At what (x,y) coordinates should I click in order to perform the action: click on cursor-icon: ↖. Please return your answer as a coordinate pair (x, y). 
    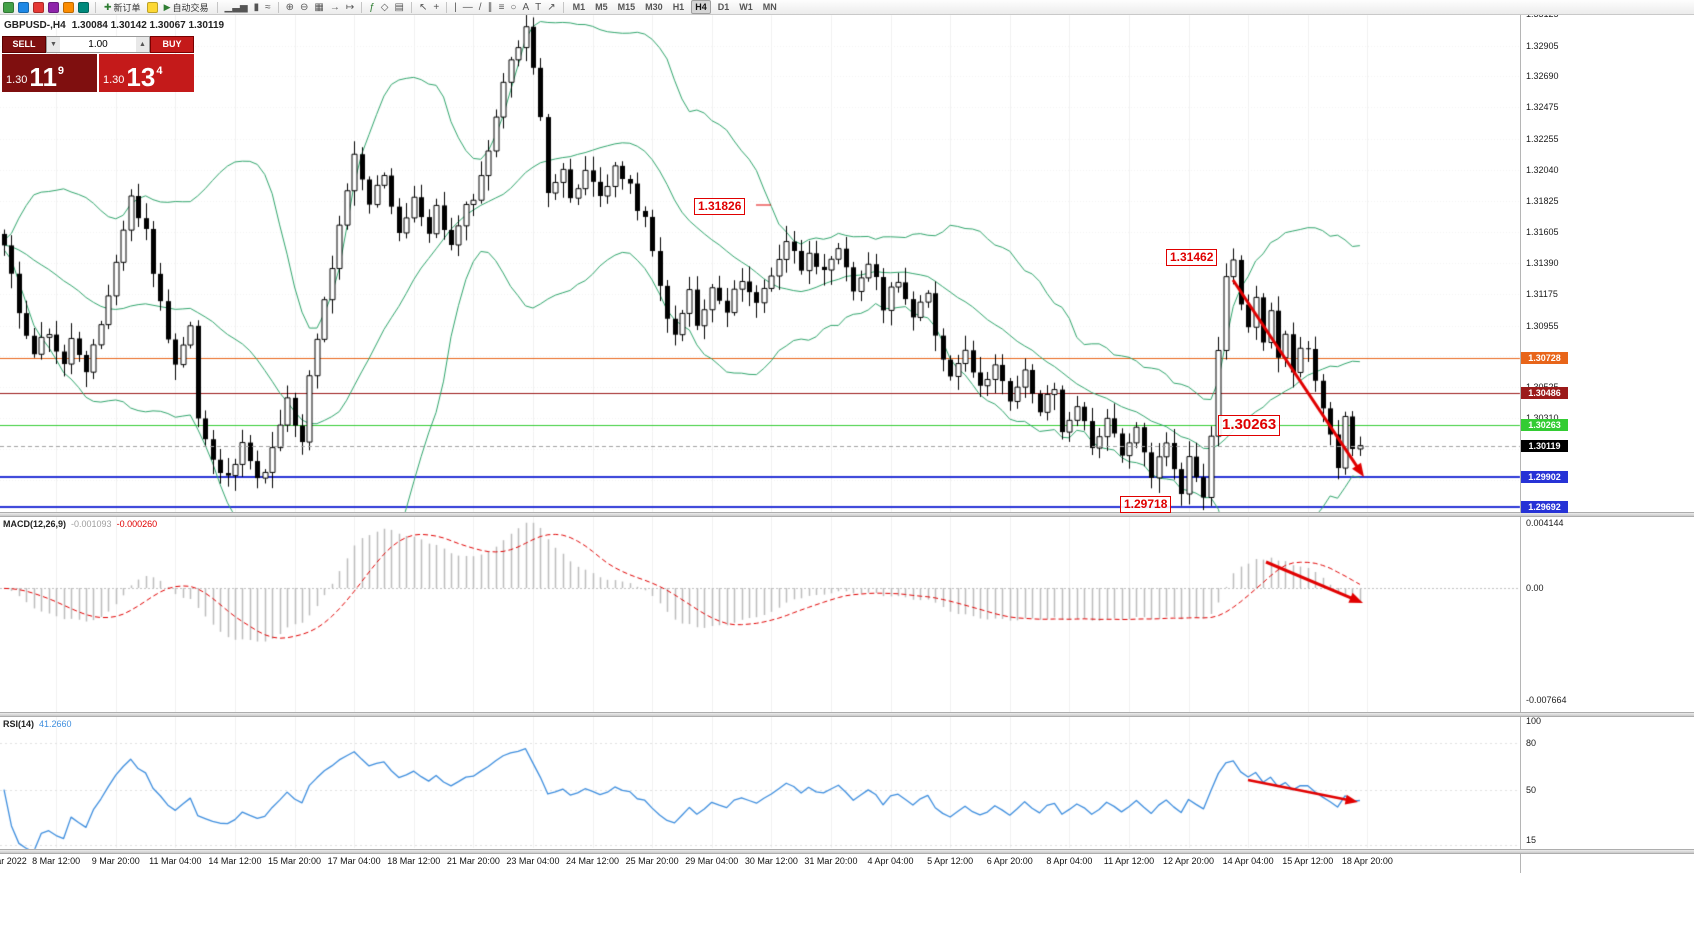
    Looking at the image, I should click on (423, 7).